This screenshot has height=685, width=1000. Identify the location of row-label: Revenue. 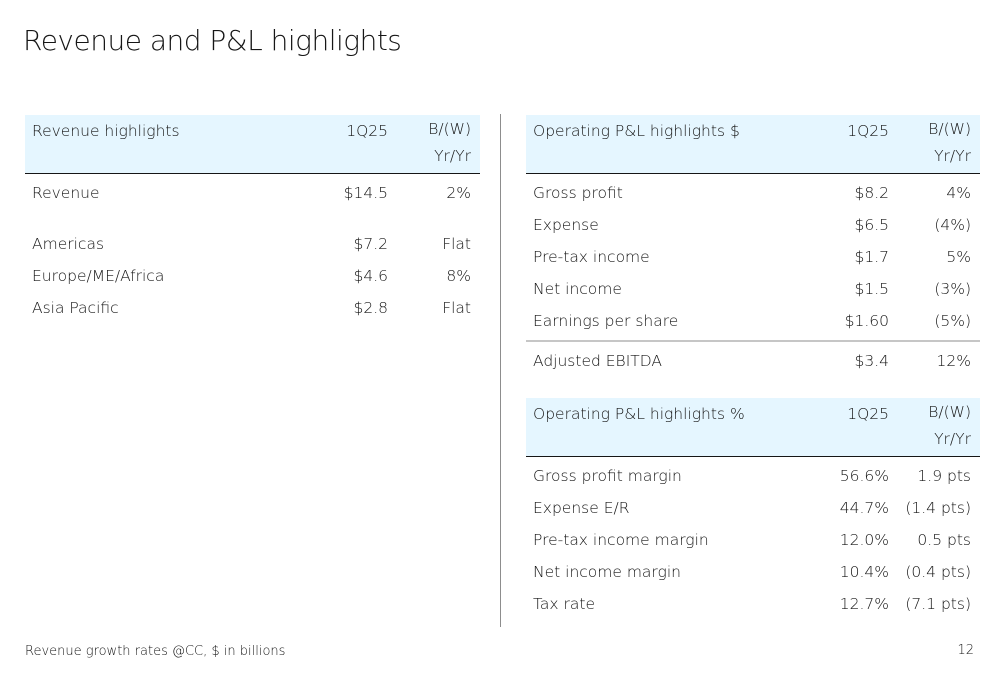
(66, 193).